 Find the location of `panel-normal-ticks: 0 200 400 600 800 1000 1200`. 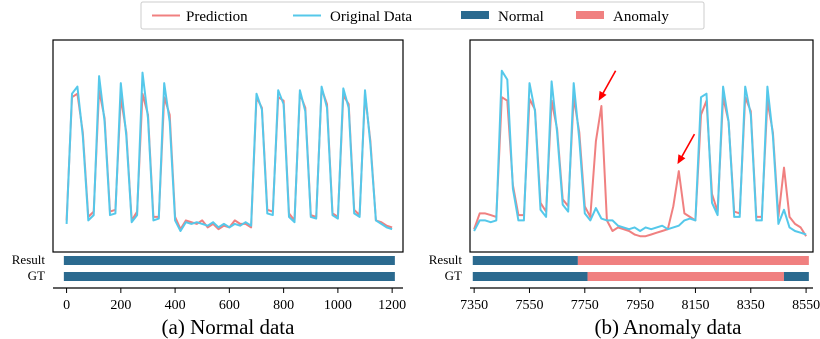

panel-normal-ticks: 0 200 400 600 800 1000 1200 is located at coordinates (234, 300).